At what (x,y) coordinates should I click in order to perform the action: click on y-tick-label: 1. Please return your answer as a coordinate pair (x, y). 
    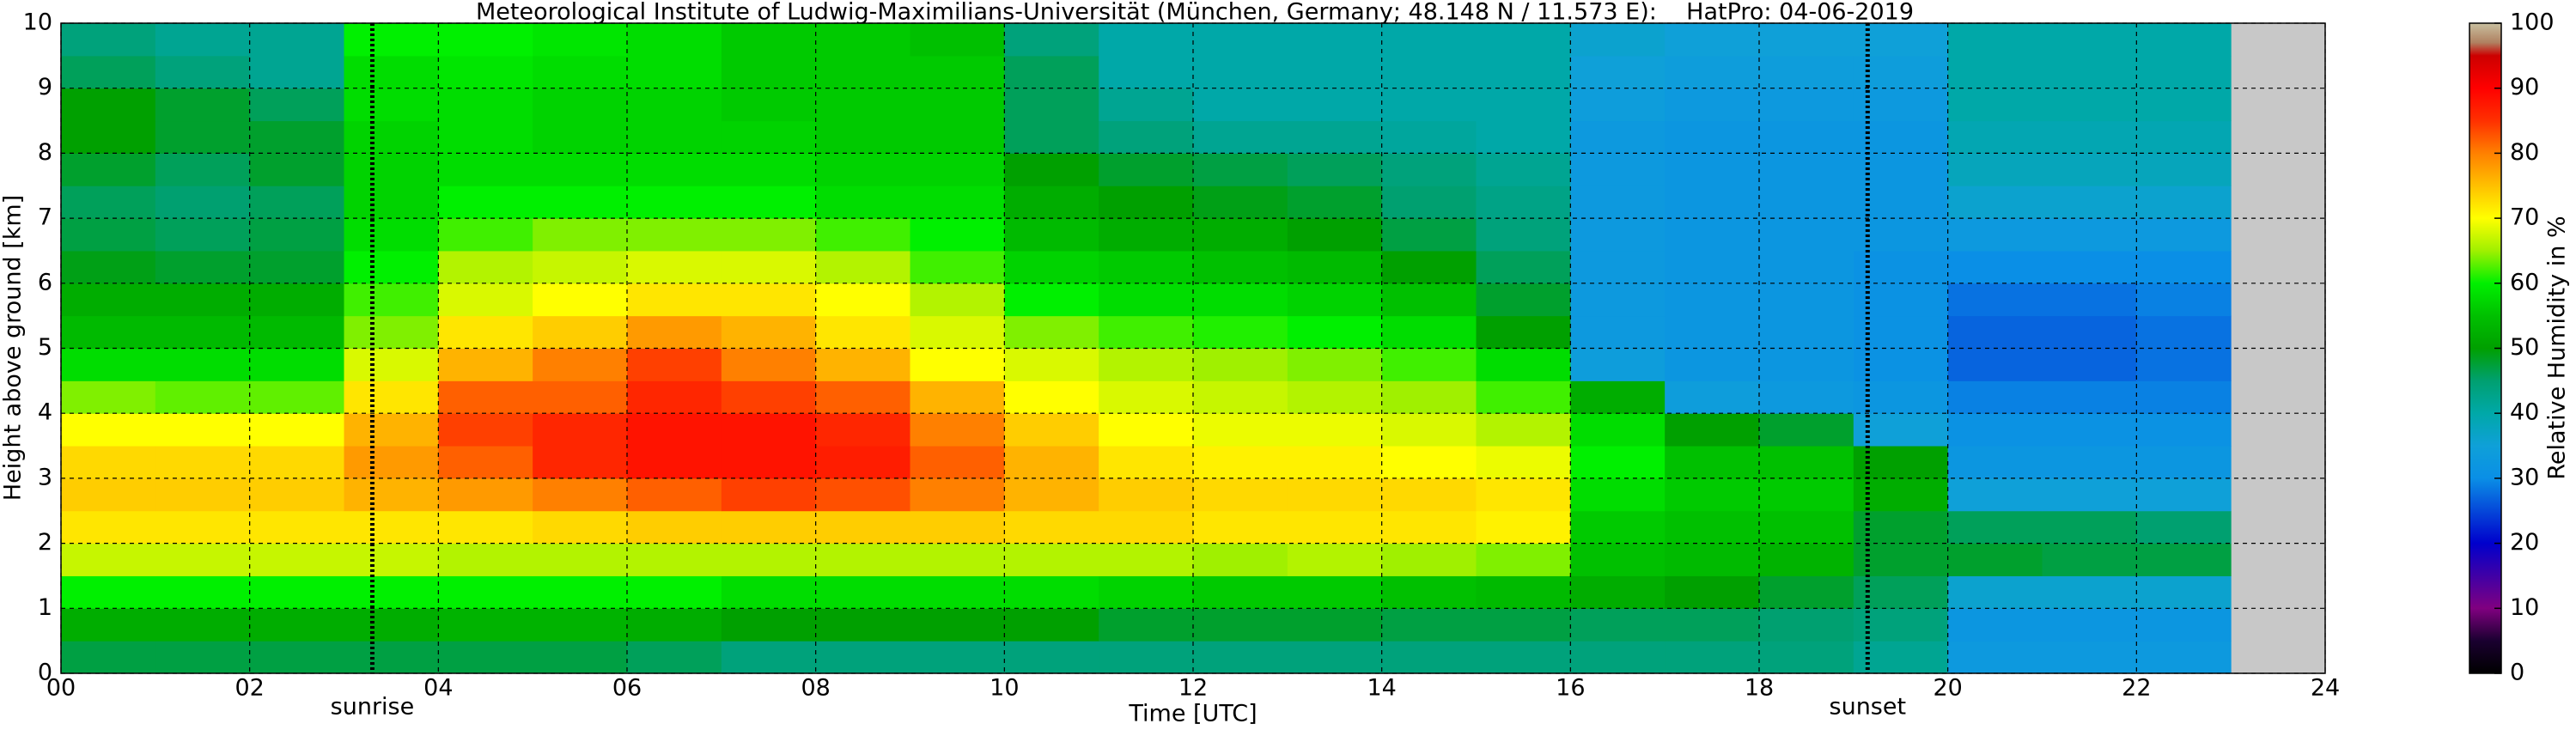
    Looking at the image, I should click on (45, 607).